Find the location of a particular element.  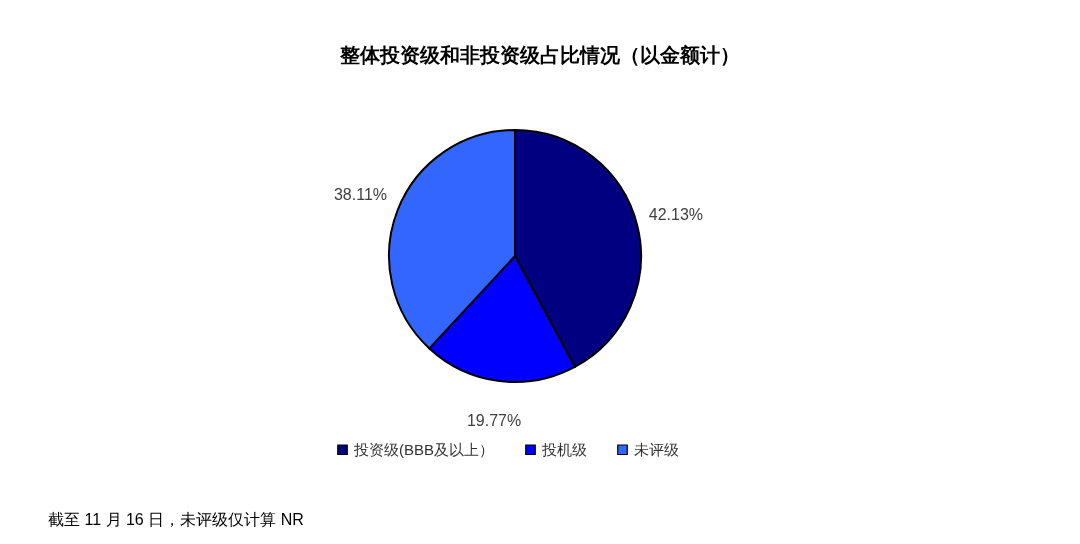

legend-label: 未评级 is located at coordinates (656, 449).